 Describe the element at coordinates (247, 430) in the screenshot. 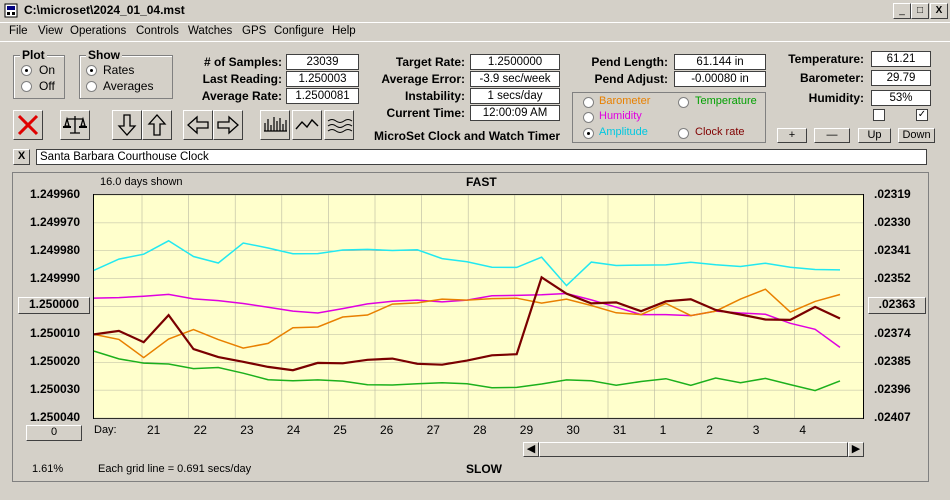

I see `x-axis-tick: 23` at that location.